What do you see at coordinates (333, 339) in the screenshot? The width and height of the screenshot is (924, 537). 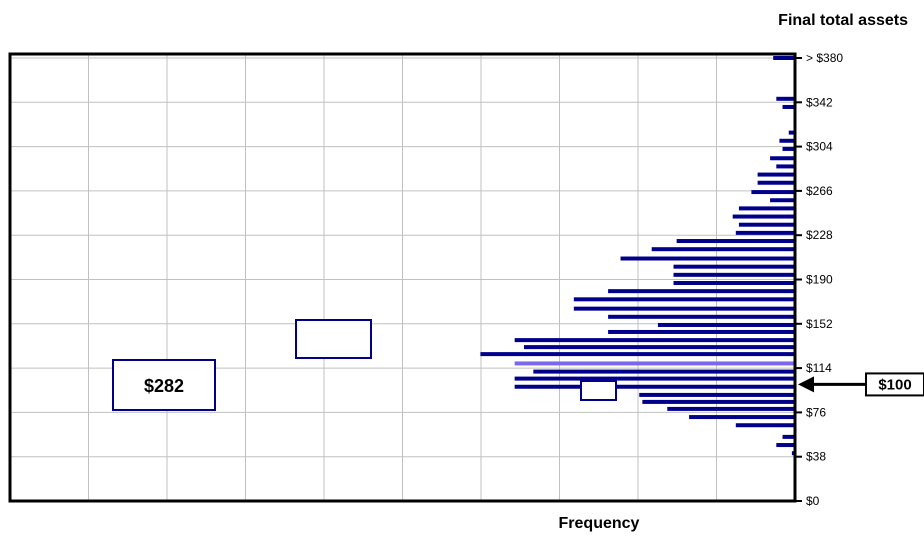 I see `empty-box-middle` at bounding box center [333, 339].